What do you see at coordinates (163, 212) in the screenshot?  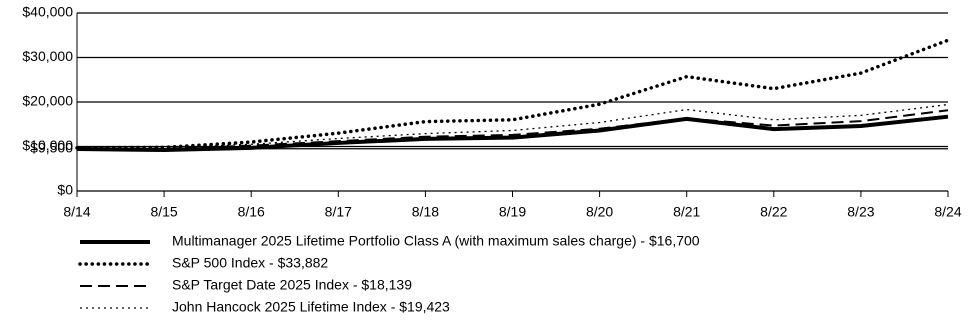 I see `x-tick-label: 8/15` at bounding box center [163, 212].